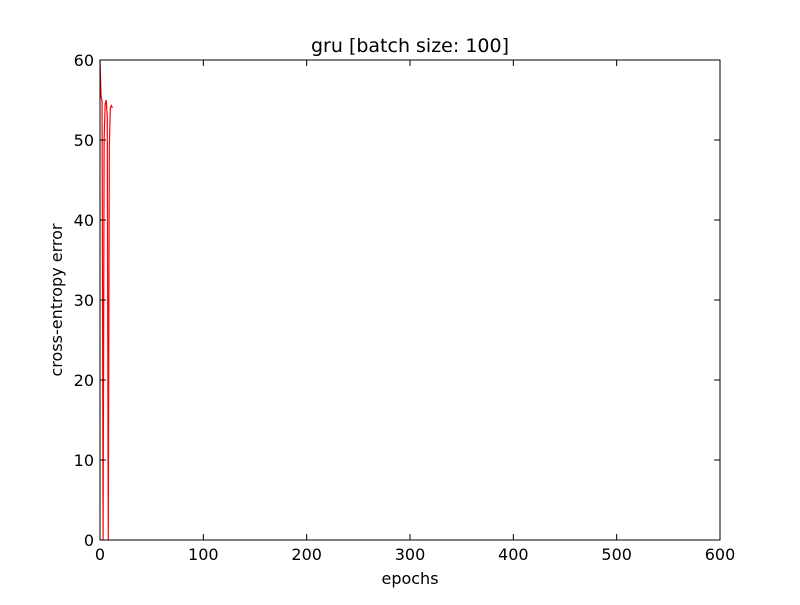  Describe the element at coordinates (84, 60) in the screenshot. I see `y-tick-label: 60` at that location.